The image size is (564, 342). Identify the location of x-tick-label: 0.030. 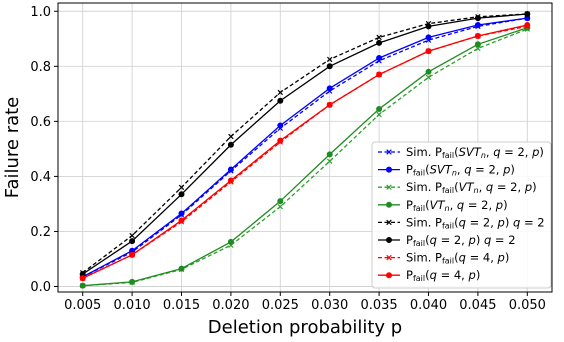
(329, 305).